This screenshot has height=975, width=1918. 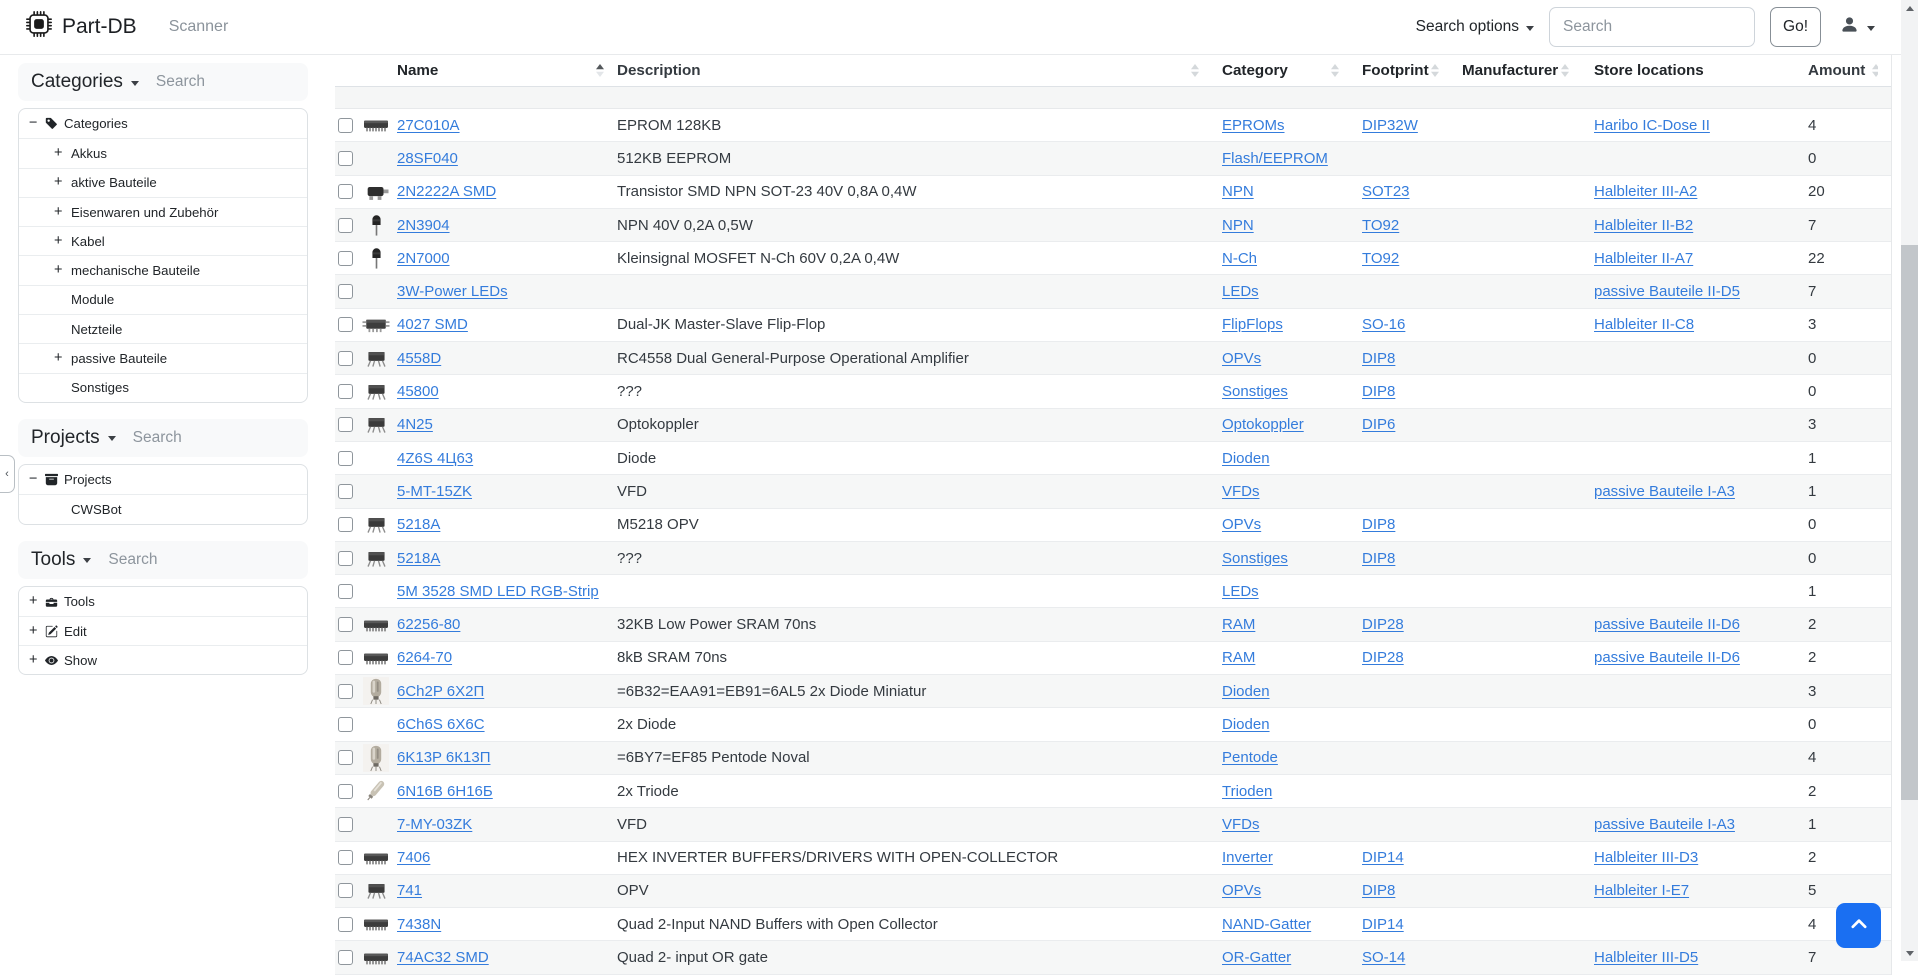 What do you see at coordinates (1646, 192) in the screenshot?
I see `store-location-link: Halbleiter III-A2` at bounding box center [1646, 192].